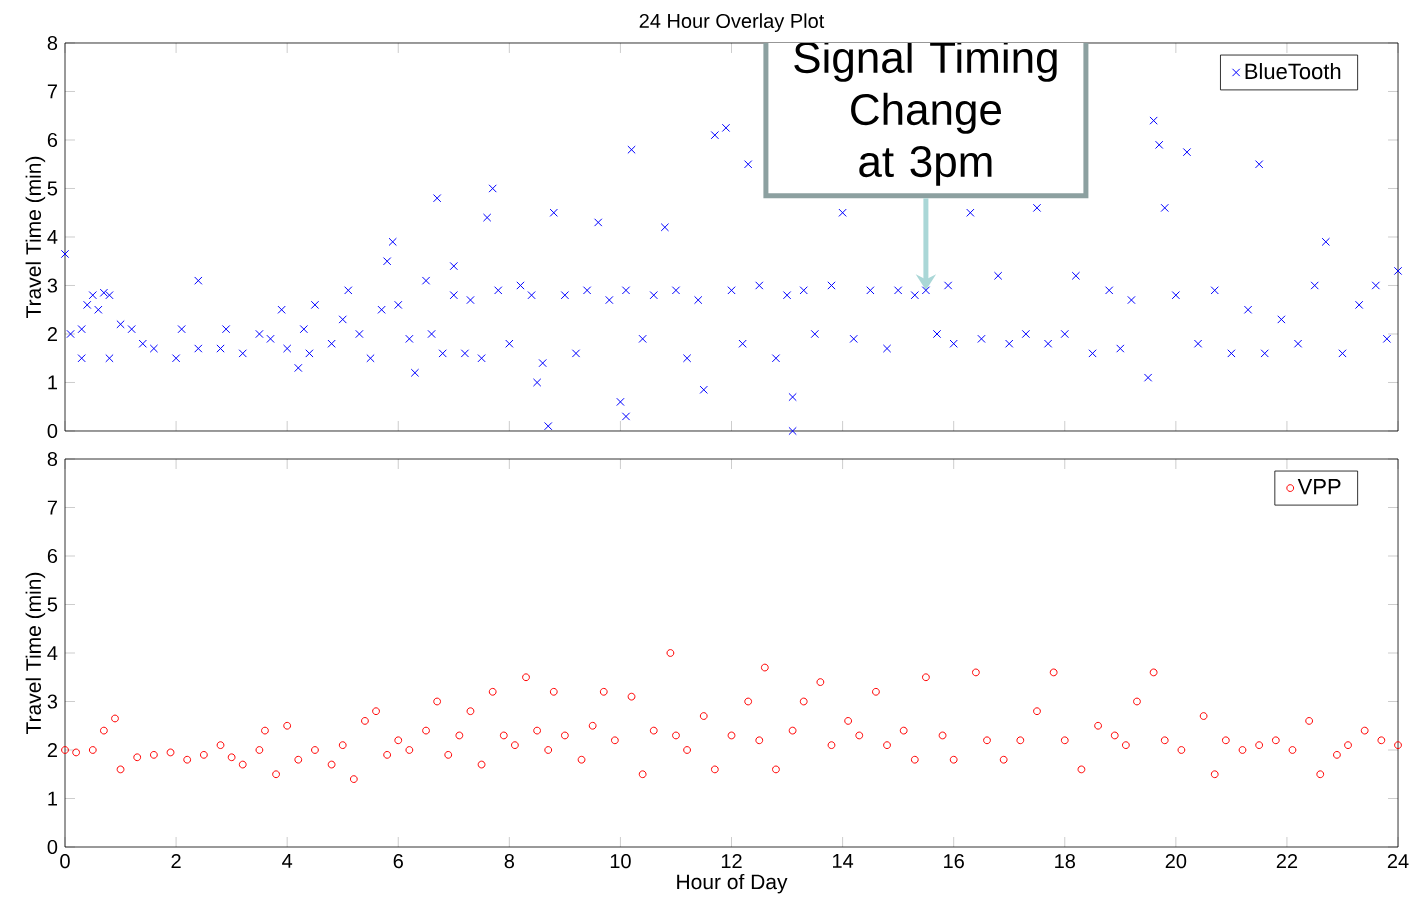  What do you see at coordinates (843, 861) in the screenshot?
I see `x-tick-label: 14` at bounding box center [843, 861].